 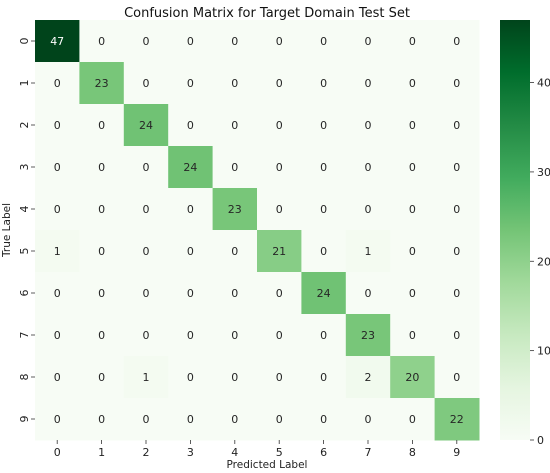 What do you see at coordinates (190, 167) in the screenshot?
I see `cell-value: 24` at bounding box center [190, 167].